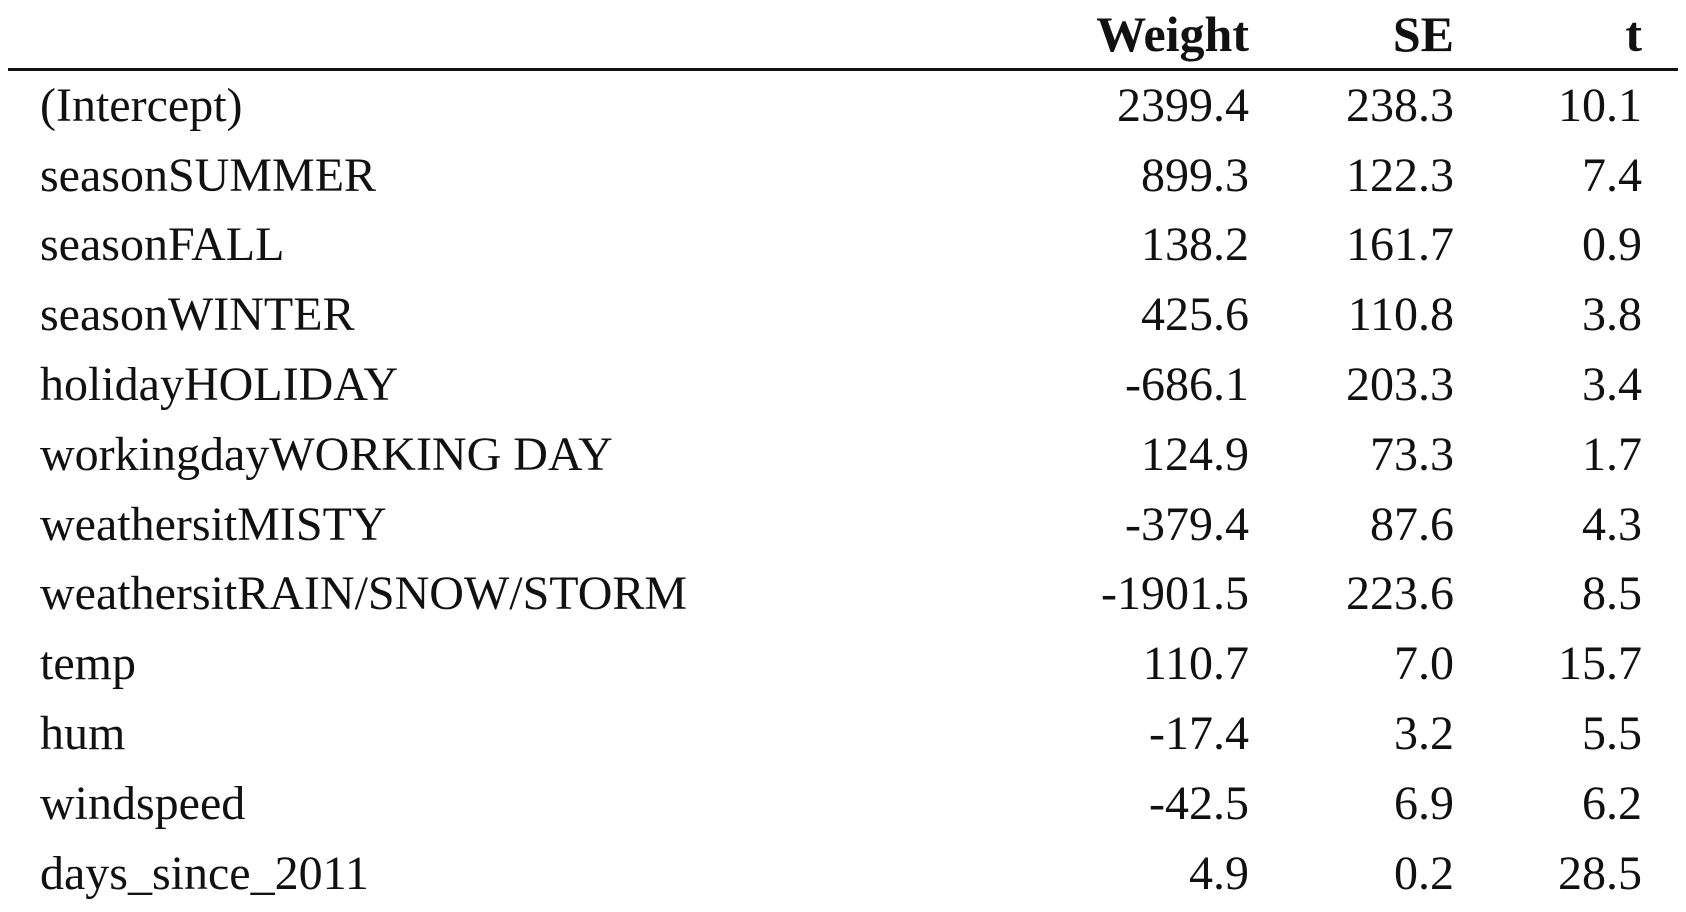  I want to click on t-cell-value: 6.2, so click(1612, 803).